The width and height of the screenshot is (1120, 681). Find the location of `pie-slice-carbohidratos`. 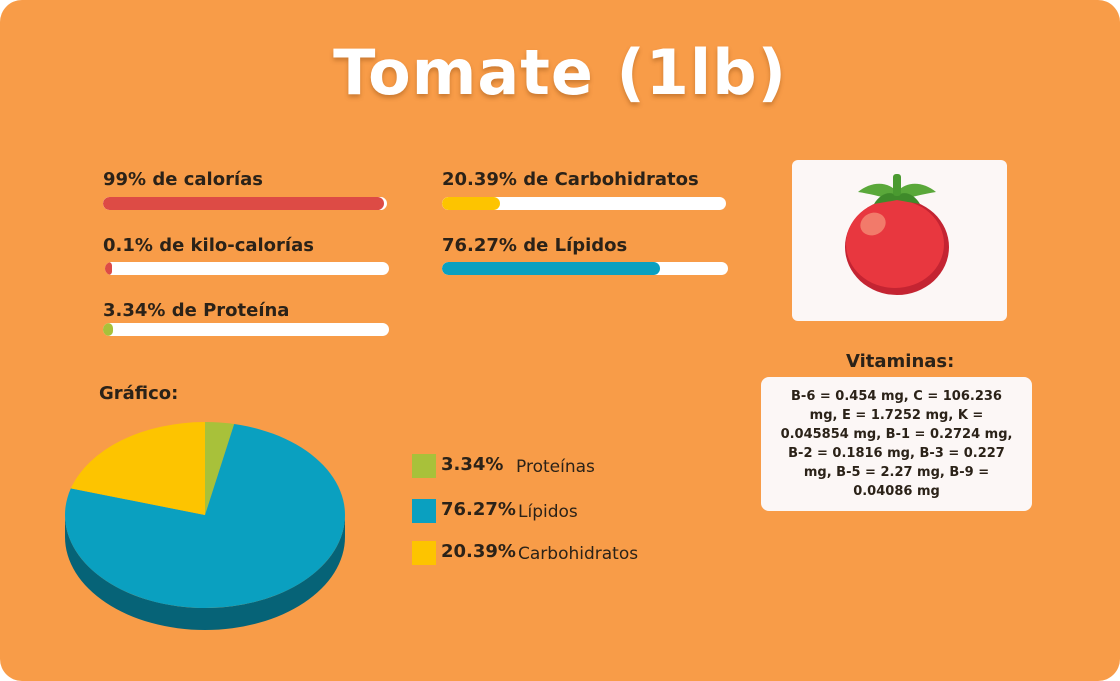

pie-slice-carbohidratos is located at coordinates (137, 468).